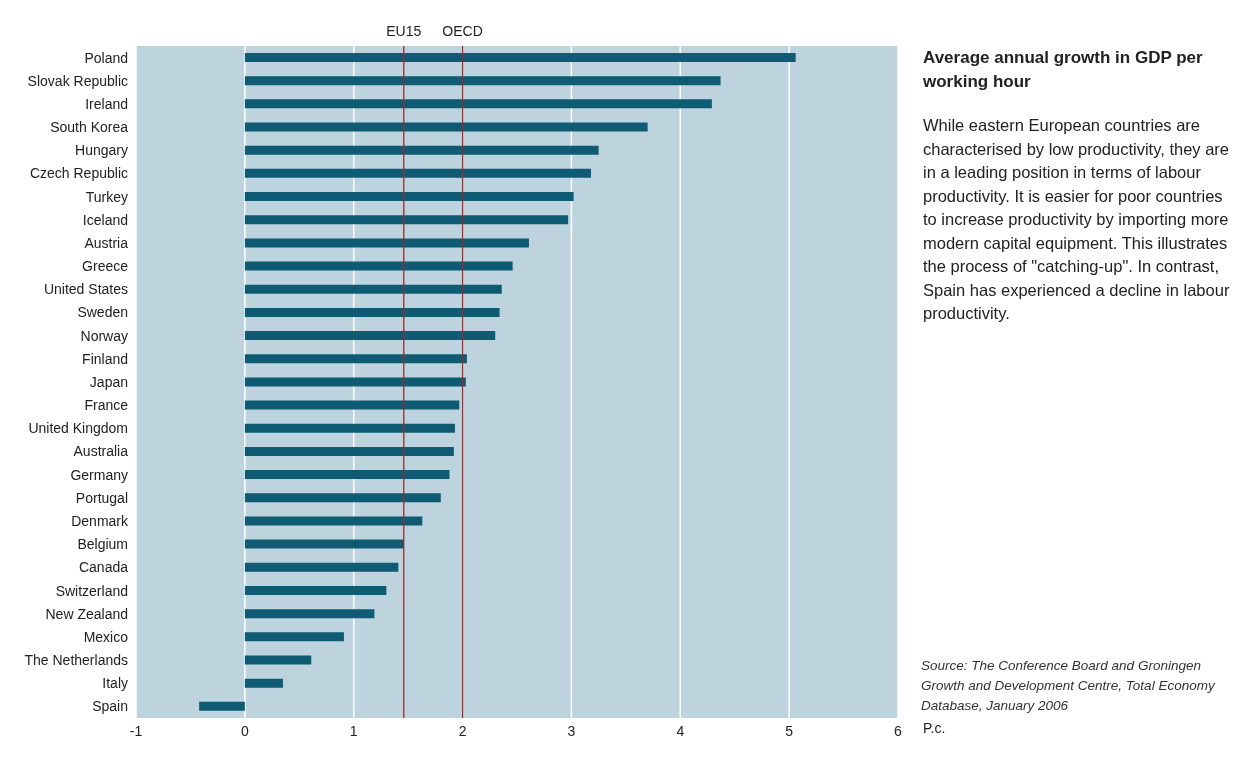 This screenshot has width=1239, height=767. What do you see at coordinates (104, 335) in the screenshot?
I see `y-tick-label: Norway` at bounding box center [104, 335].